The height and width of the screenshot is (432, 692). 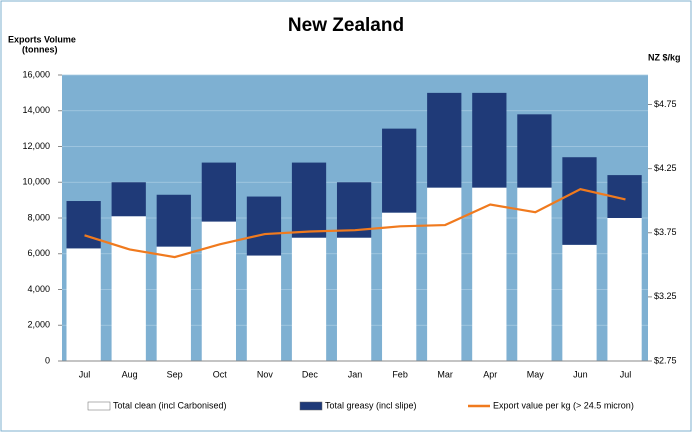 What do you see at coordinates (310, 374) in the screenshot?
I see `x-tick-label: Dec` at bounding box center [310, 374].